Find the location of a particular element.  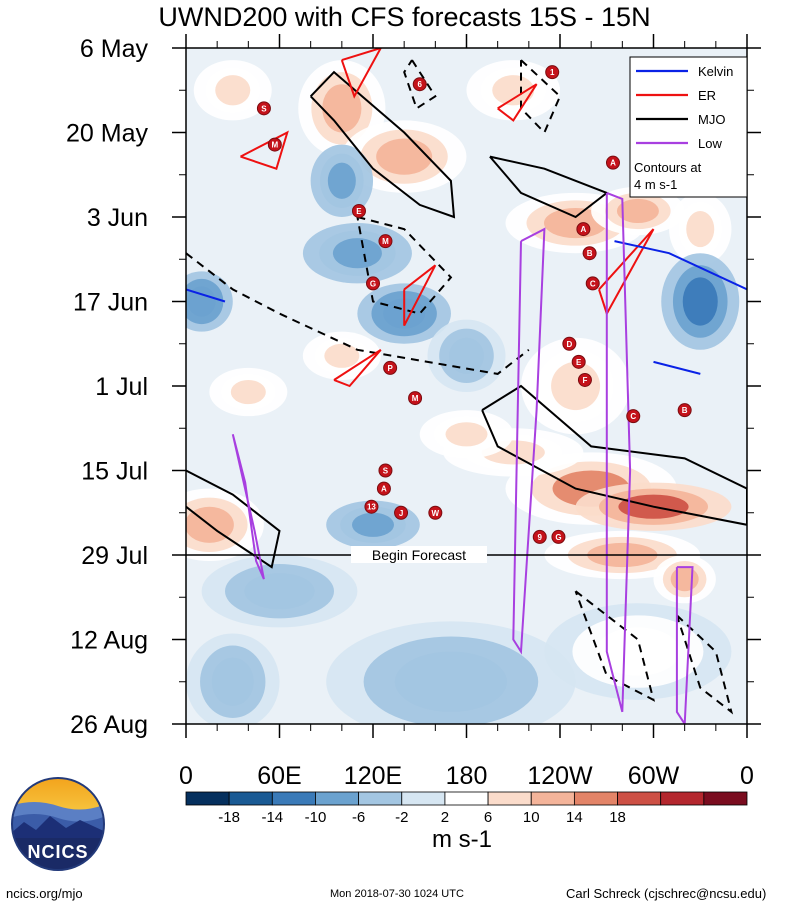

storm-label: 9 is located at coordinates (540, 537).